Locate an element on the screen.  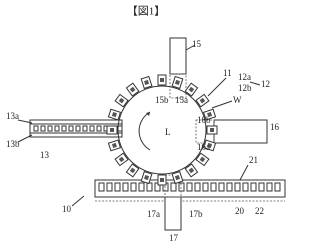
label: 11 is located at coordinates (227, 73).